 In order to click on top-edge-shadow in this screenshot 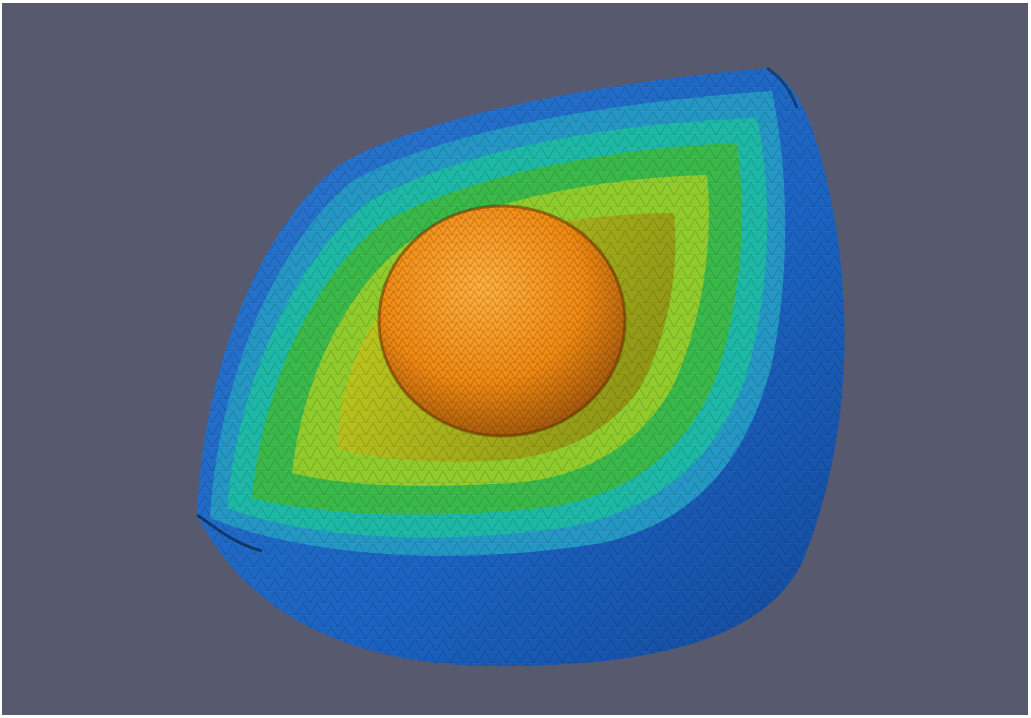, I will do `click(782, 87)`.